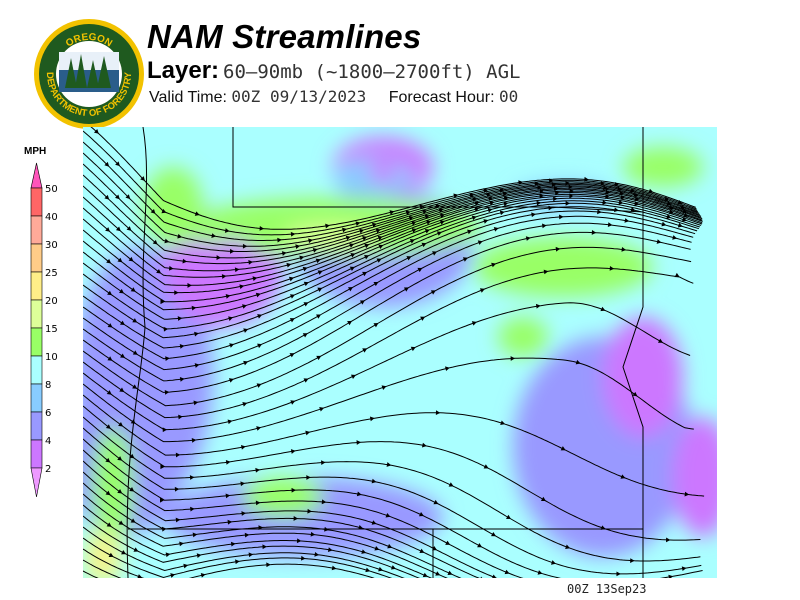 This screenshot has width=800, height=600. What do you see at coordinates (36, 175) in the screenshot?
I see `colorbar-top-arrow` at bounding box center [36, 175].